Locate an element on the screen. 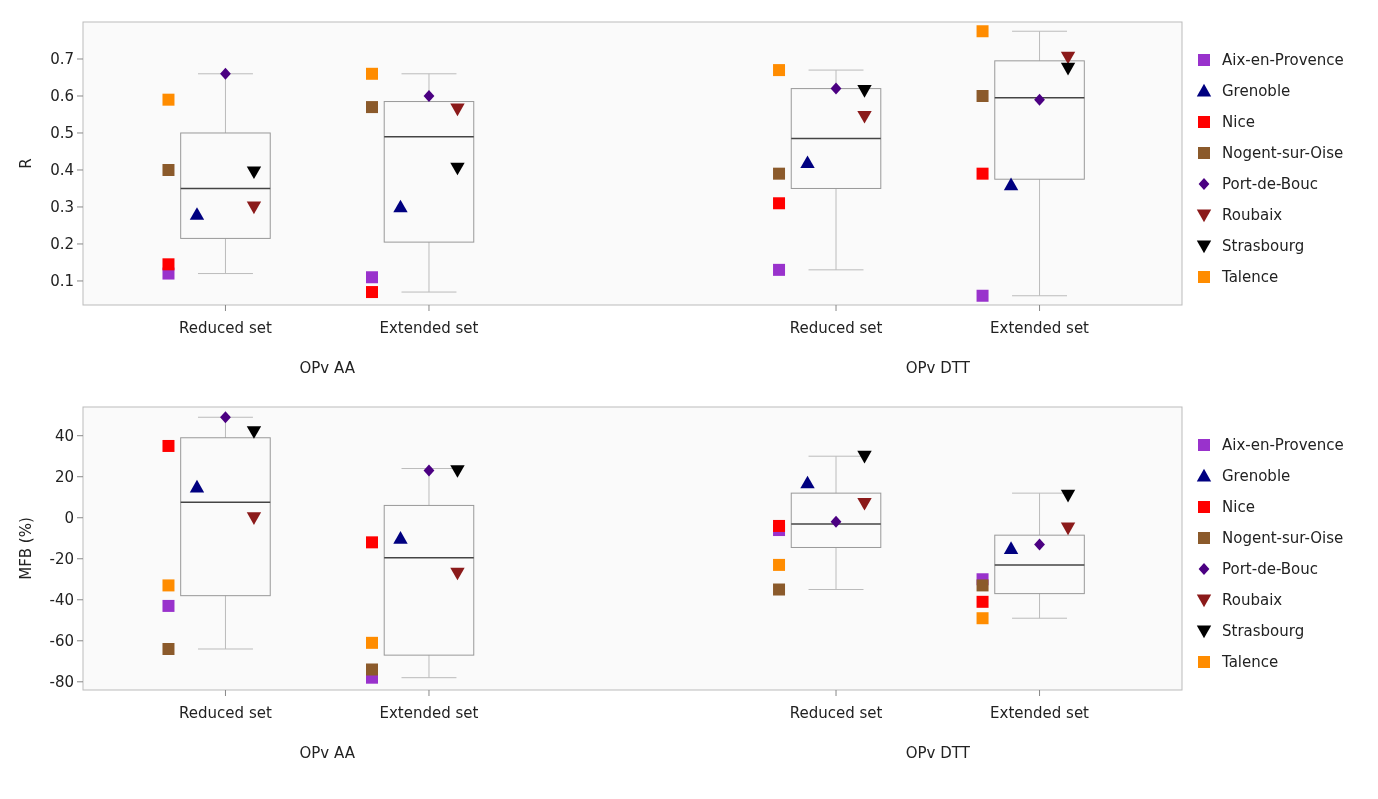 This screenshot has width=1378, height=799. y-tick-label: 0.3 is located at coordinates (62, 207).